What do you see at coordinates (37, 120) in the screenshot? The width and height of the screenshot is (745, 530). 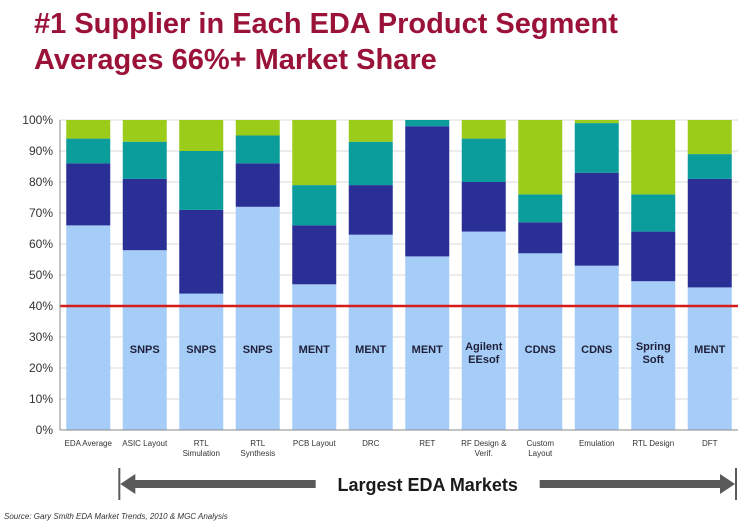 I see `y-tick-label: 100%` at bounding box center [37, 120].